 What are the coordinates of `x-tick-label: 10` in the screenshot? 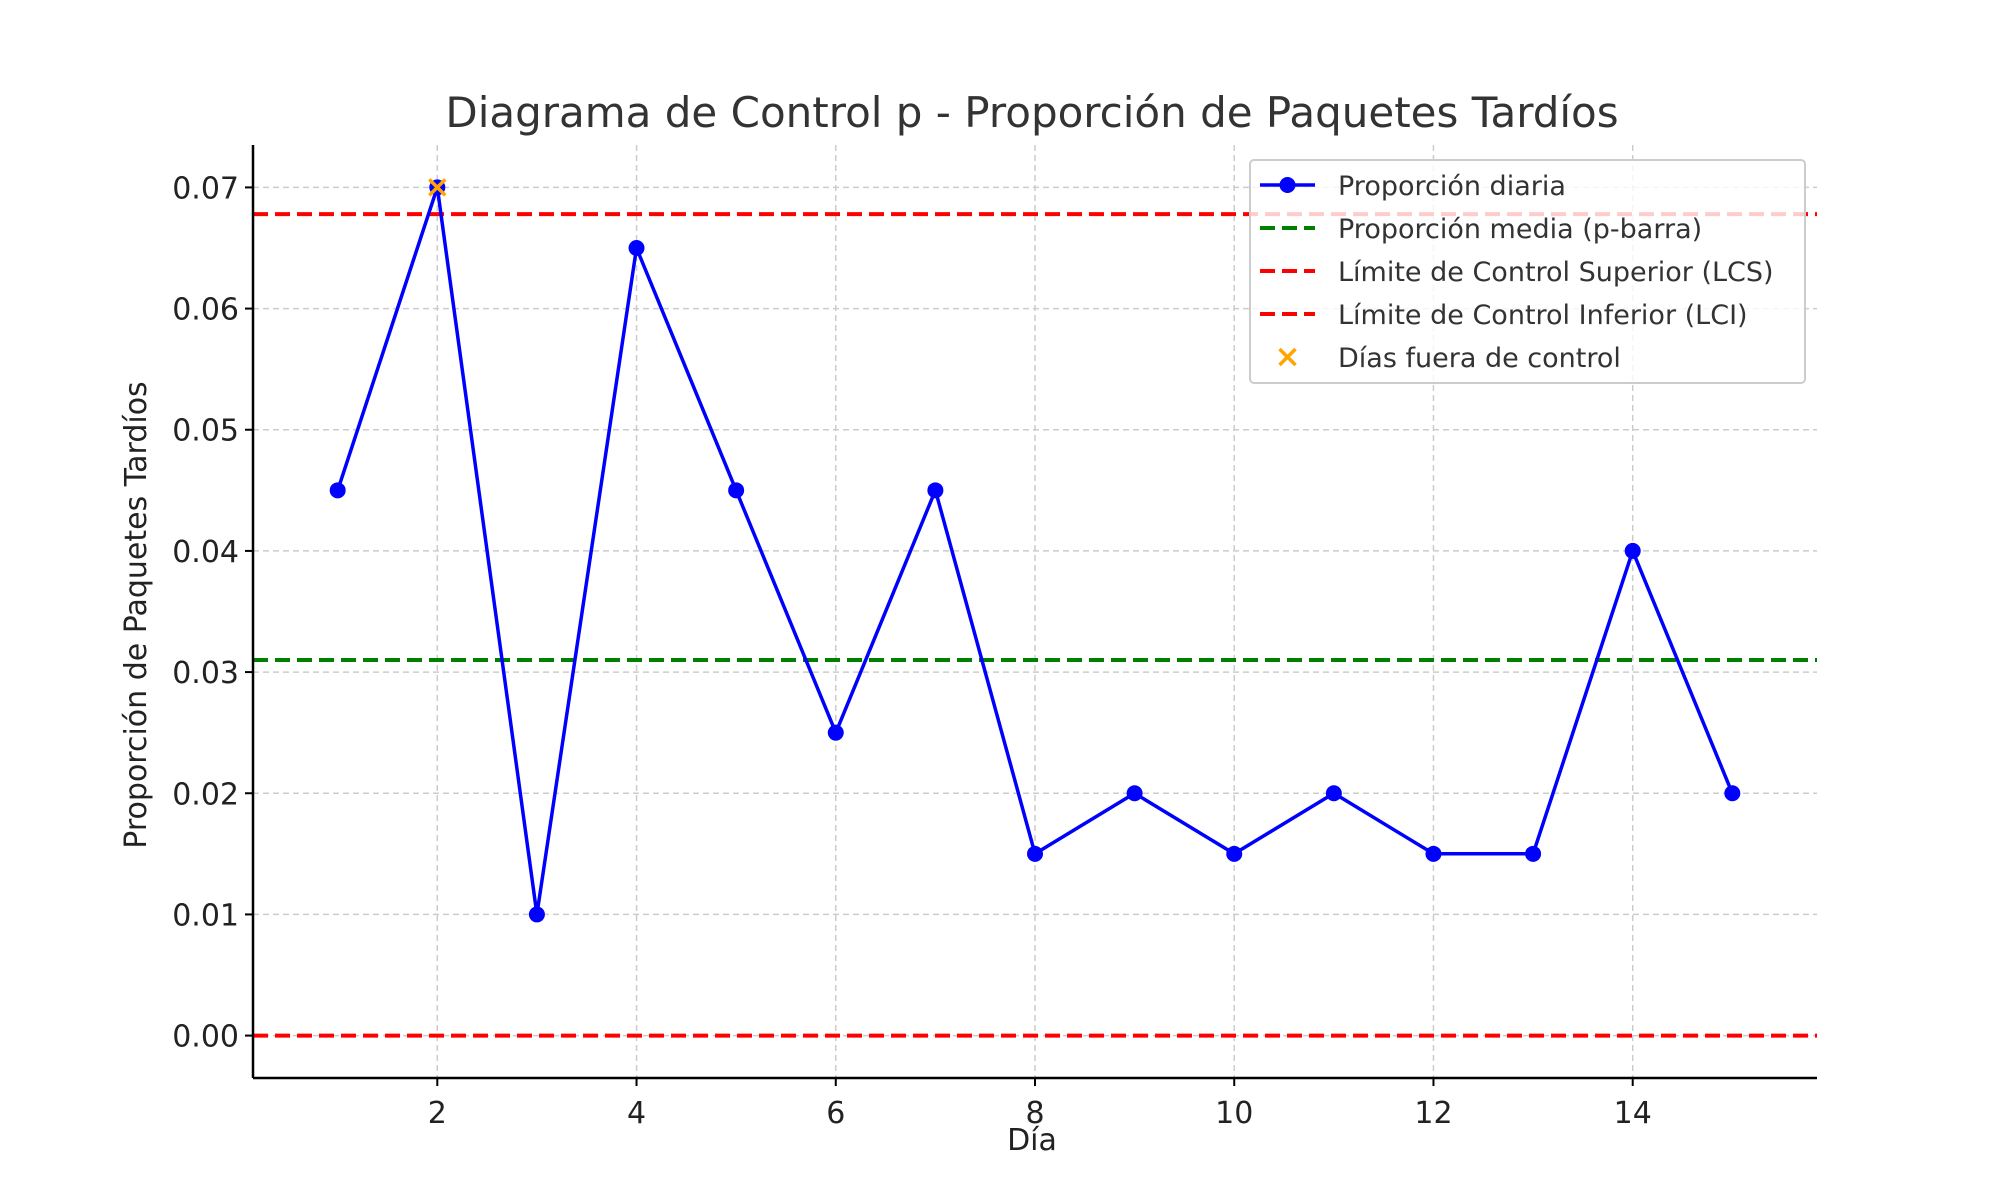 It's located at (1234, 1113).